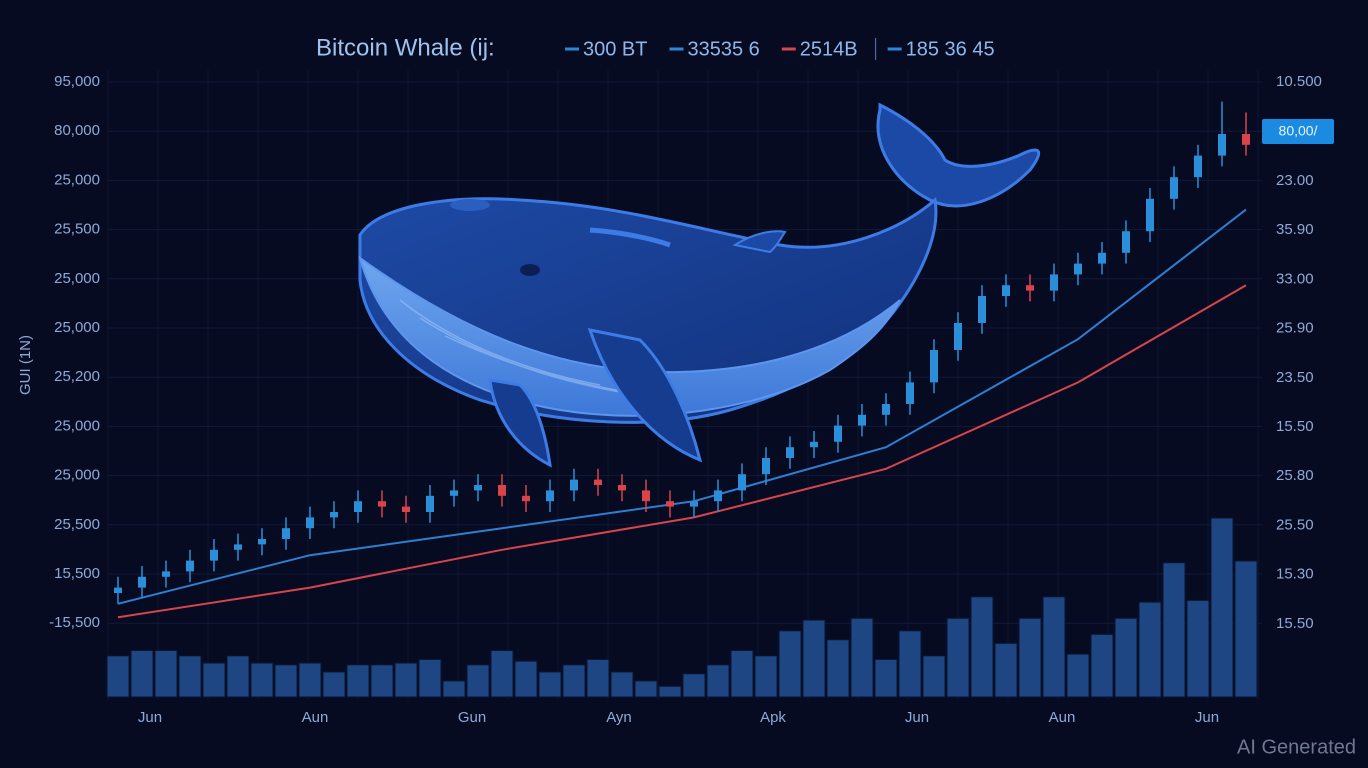 This screenshot has width=1368, height=768. Describe the element at coordinates (472, 717) in the screenshot. I see `x-axis-label: Gun` at that location.